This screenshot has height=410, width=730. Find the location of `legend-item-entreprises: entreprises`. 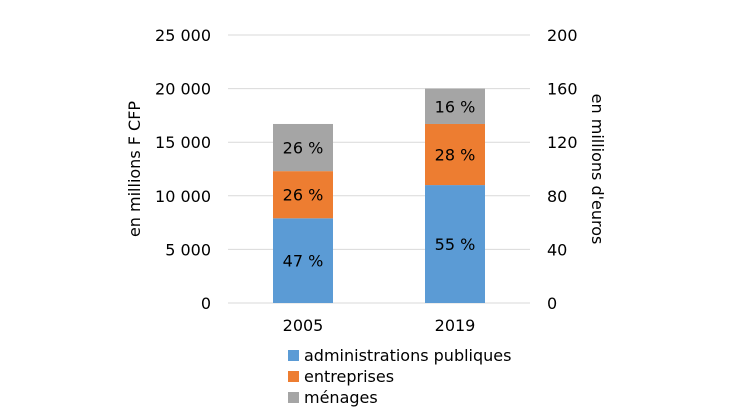

legend-item-entreprises: entreprises is located at coordinates (399, 376).